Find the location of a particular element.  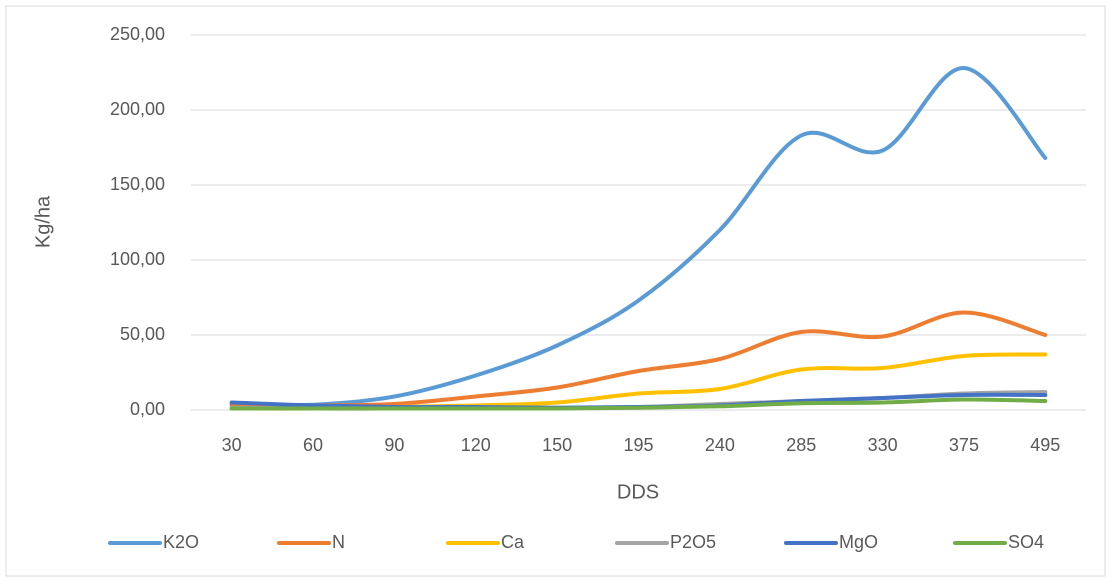

legend-label: K2O is located at coordinates (181, 542).